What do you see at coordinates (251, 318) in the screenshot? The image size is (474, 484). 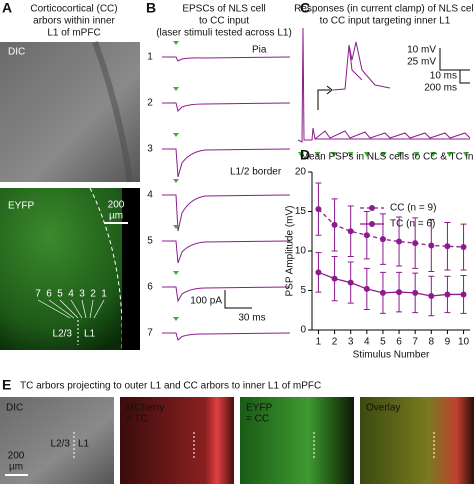 I see `scale-label: 30 ms` at bounding box center [251, 318].